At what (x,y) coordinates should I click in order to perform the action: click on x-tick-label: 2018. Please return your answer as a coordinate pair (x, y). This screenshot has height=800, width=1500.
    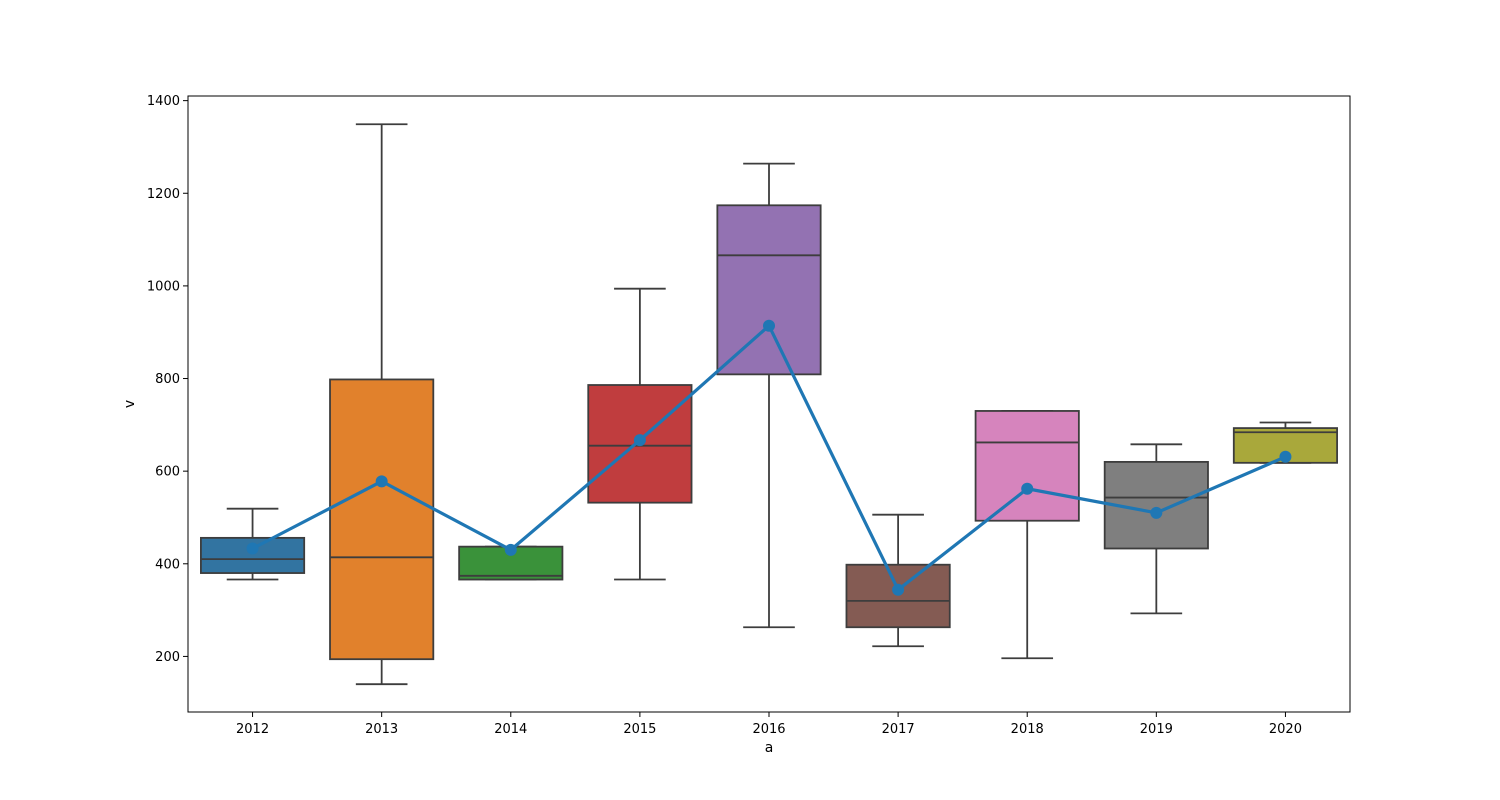
    Looking at the image, I should click on (1027, 729).